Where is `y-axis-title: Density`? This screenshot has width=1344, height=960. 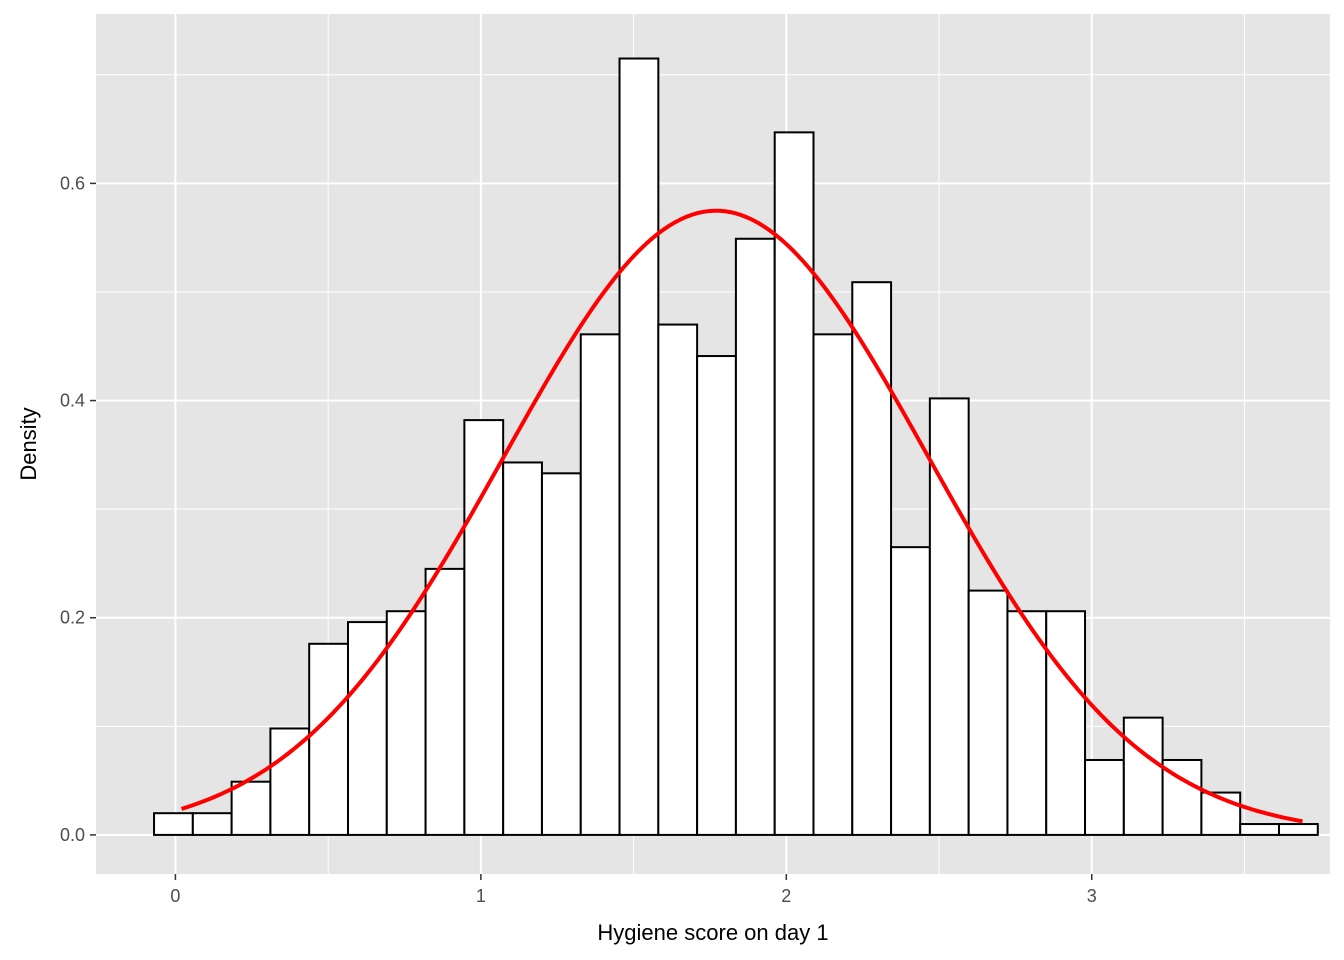
y-axis-title: Density is located at coordinates (28, 443).